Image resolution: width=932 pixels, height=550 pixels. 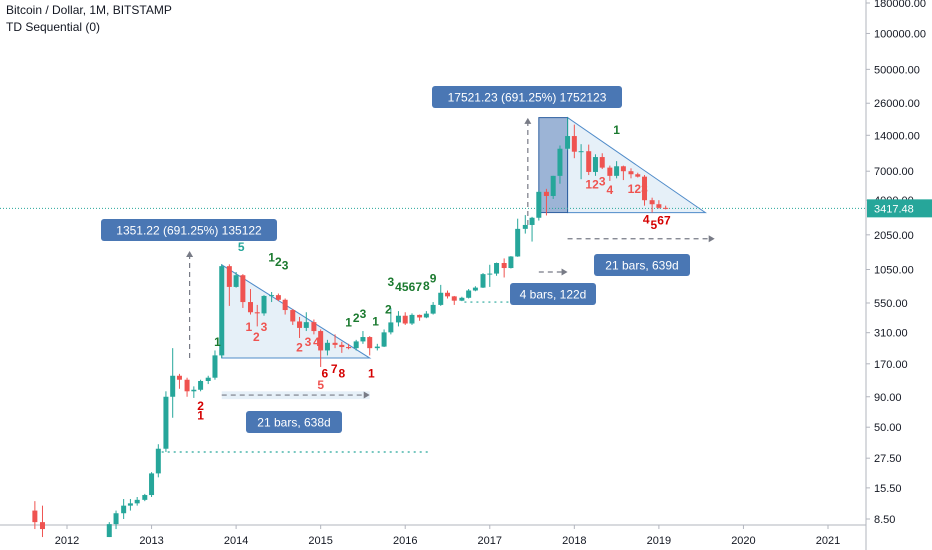 What do you see at coordinates (894, 236) in the screenshot?
I see `y-tick-label: 2050.00` at bounding box center [894, 236].